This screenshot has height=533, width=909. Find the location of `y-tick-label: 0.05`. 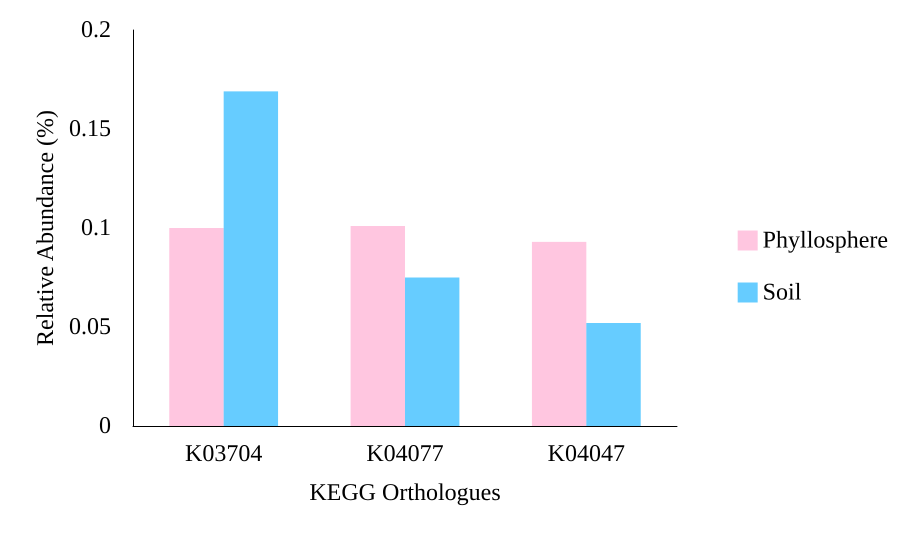

y-tick-label: 0.05 is located at coordinates (90, 327).